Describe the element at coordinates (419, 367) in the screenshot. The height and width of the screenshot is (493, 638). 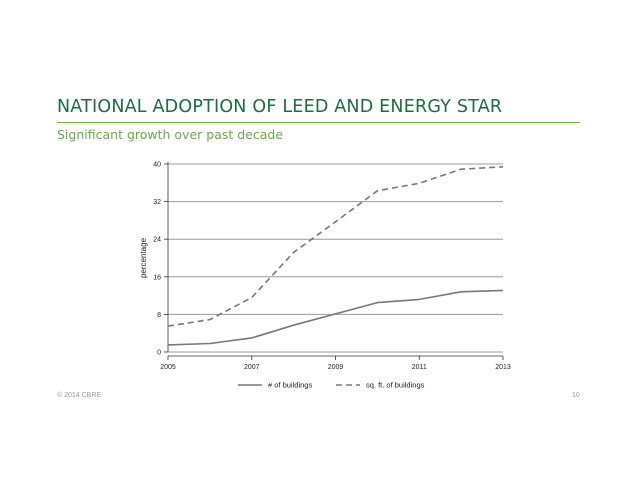
I see `x-tick-label: 2011` at that location.